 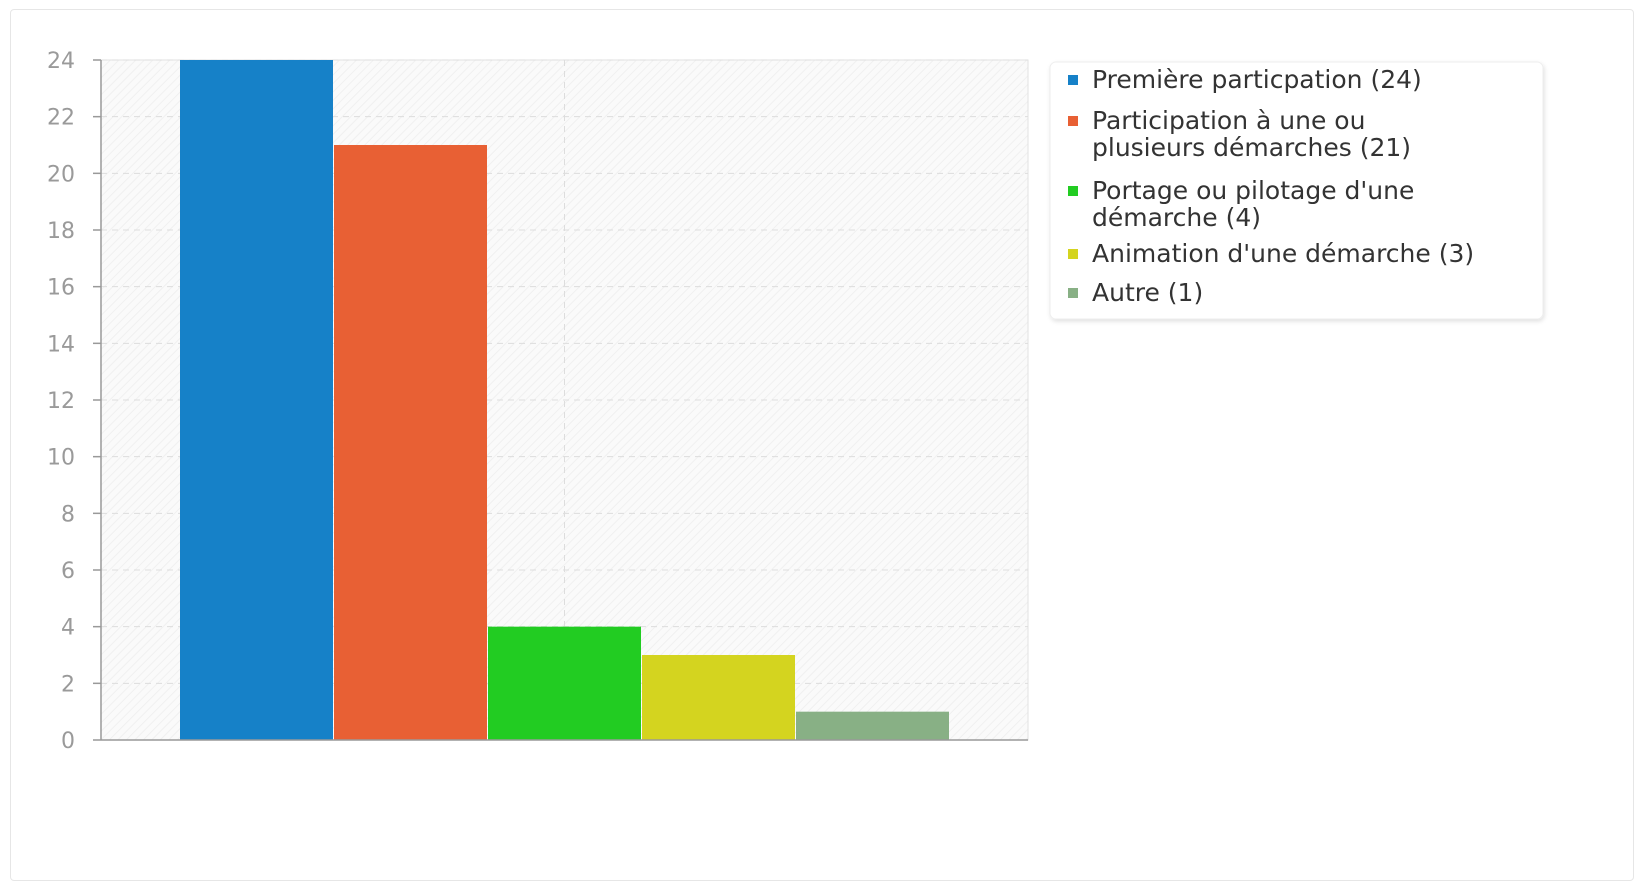 What do you see at coordinates (1257, 79) in the screenshot?
I see `legend-label-1: Première particpation (24)` at bounding box center [1257, 79].